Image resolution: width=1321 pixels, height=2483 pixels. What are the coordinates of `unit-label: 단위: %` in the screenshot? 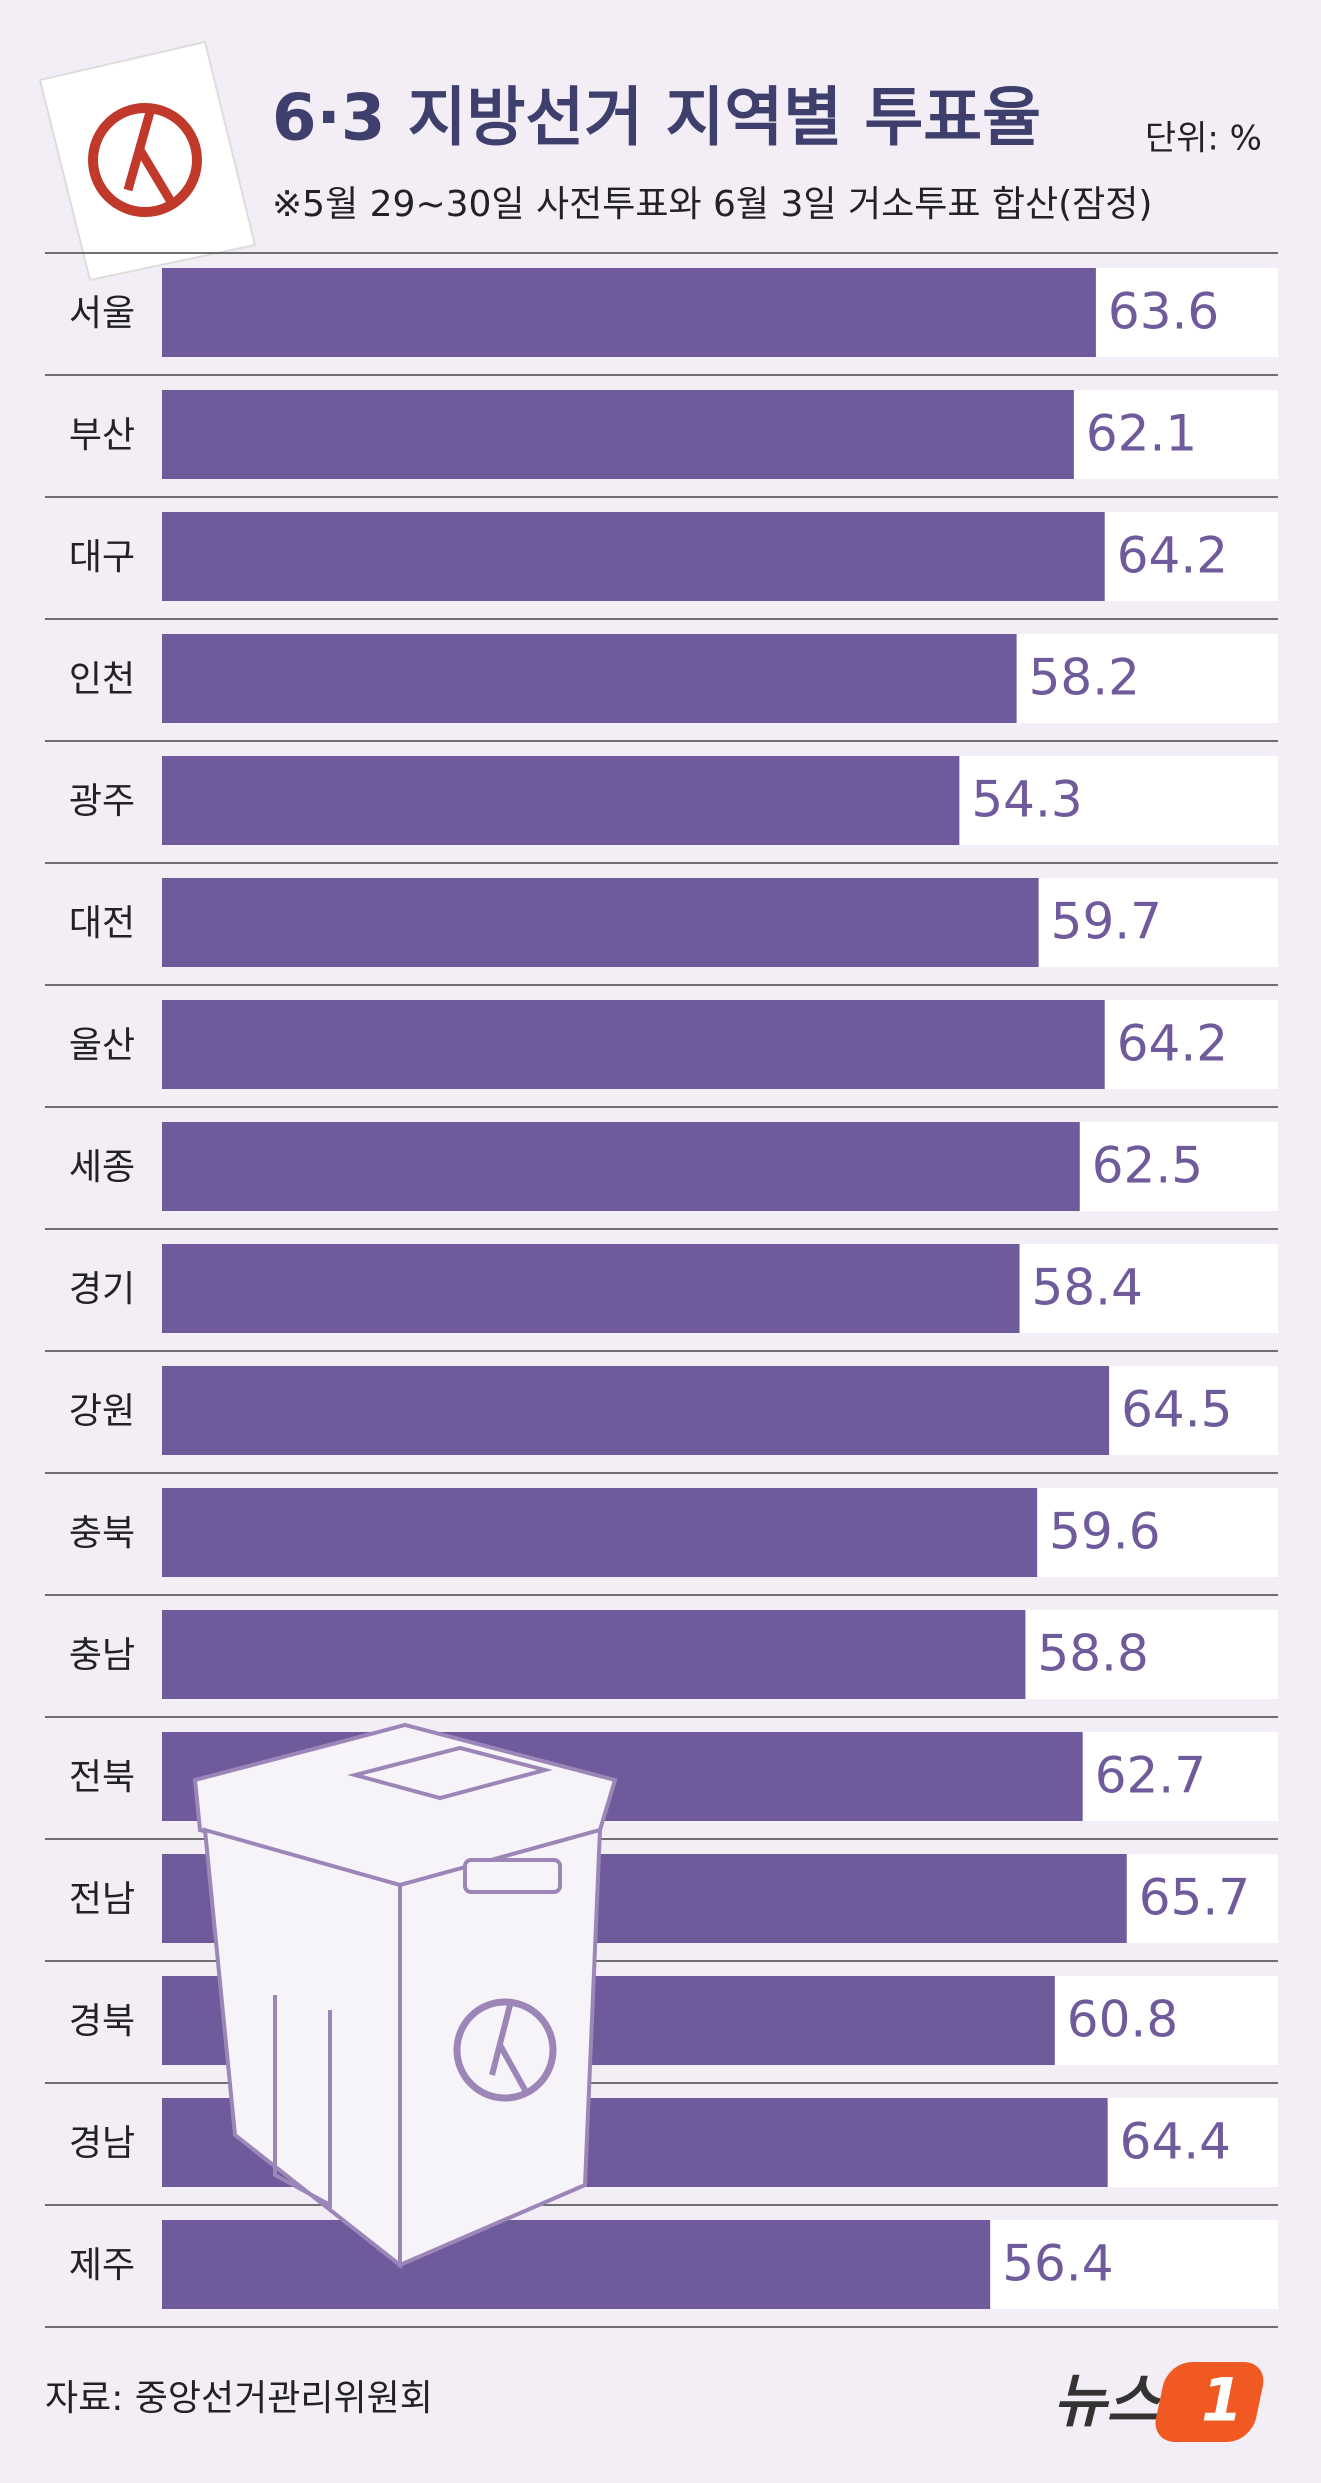 It's located at (1203, 139).